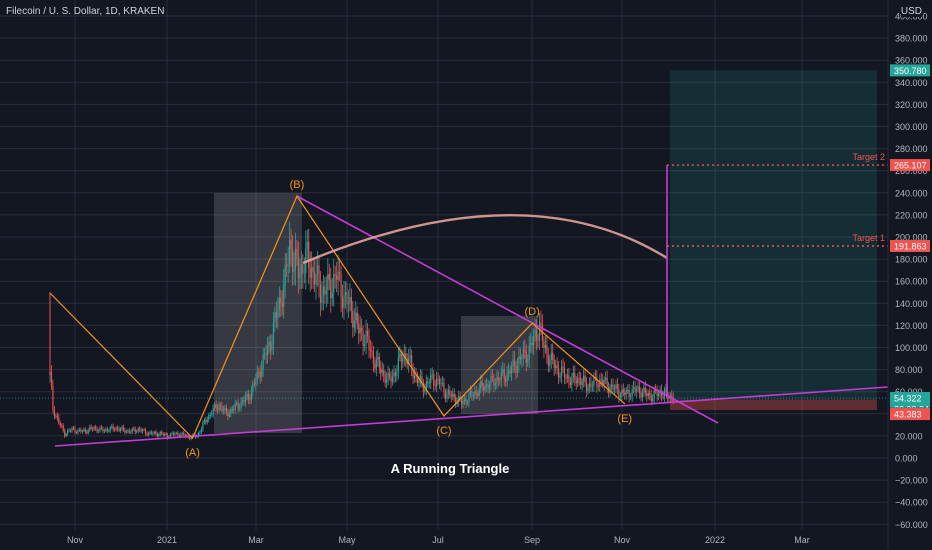  What do you see at coordinates (144, 11) in the screenshot?
I see `exchange: KRAKEN` at bounding box center [144, 11].